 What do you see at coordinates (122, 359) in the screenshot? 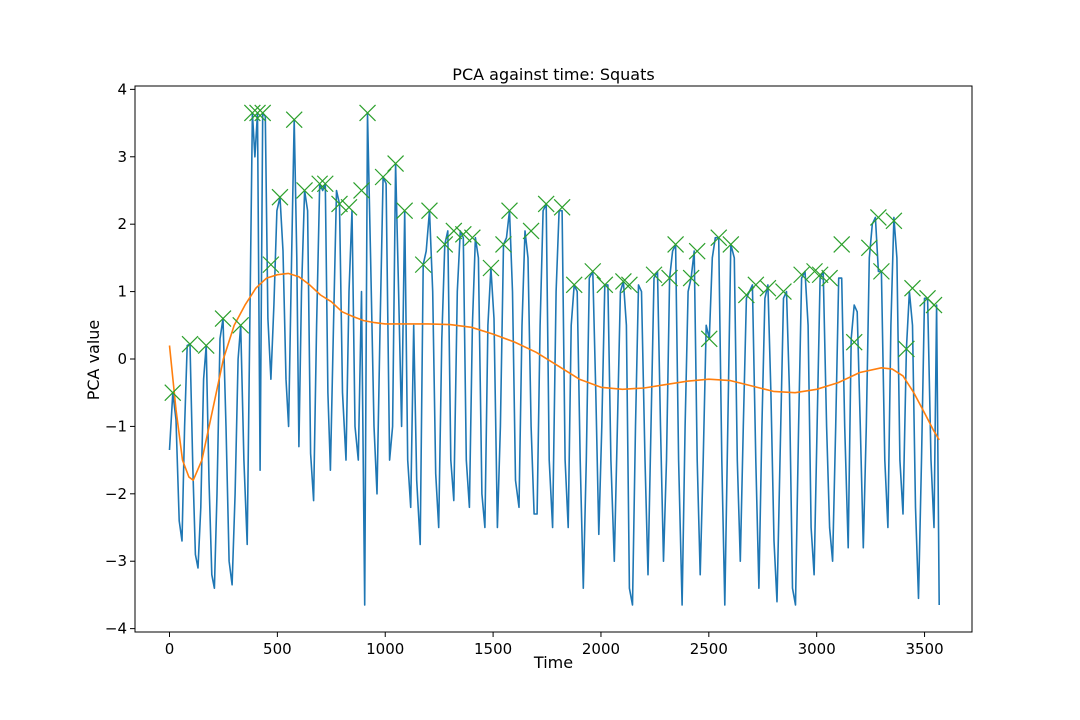
I see `y-tick-label-4: 0` at bounding box center [122, 359].